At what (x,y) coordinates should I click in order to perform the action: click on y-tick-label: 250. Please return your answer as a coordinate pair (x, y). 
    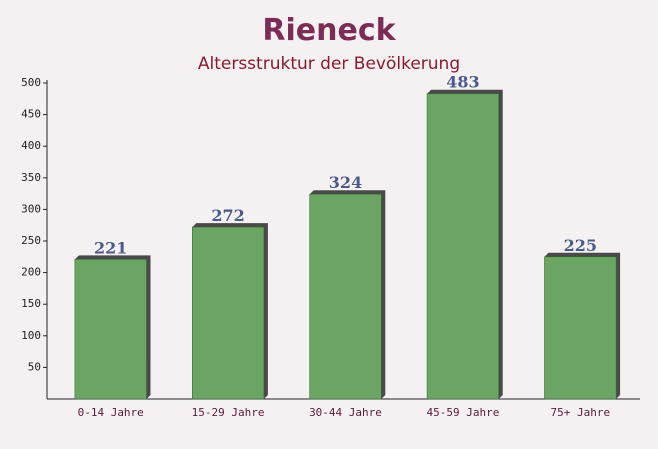
    Looking at the image, I should click on (31, 240).